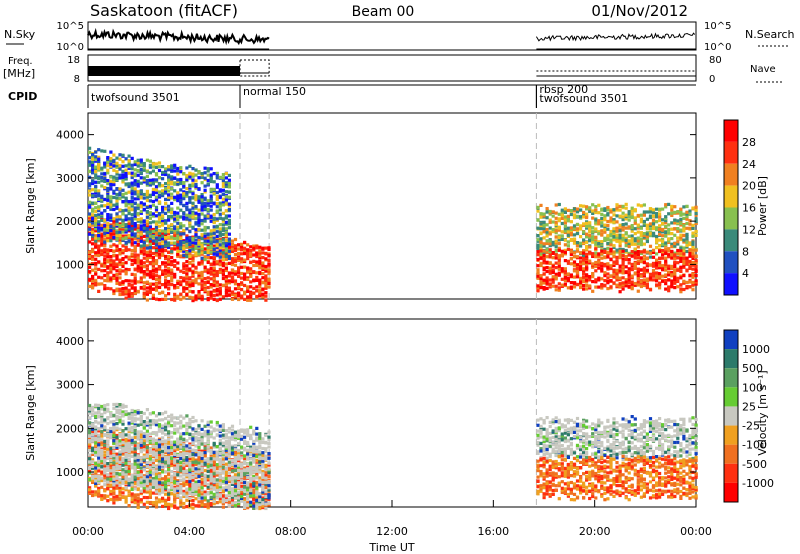  Describe the element at coordinates (763, 69) in the screenshot. I see `nave-label: Nave` at that location.